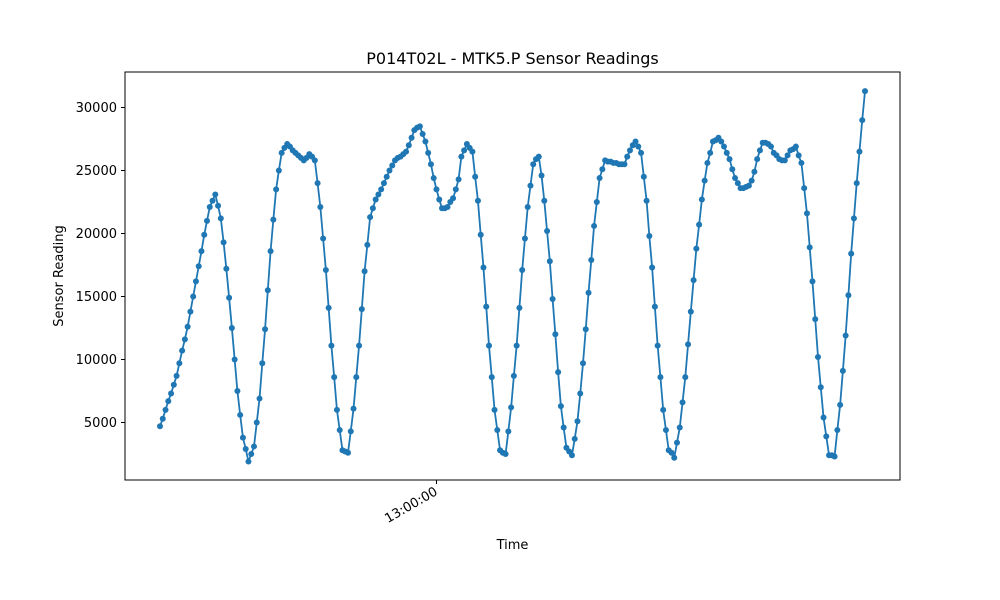  I want to click on y-tick-label: 15000, so click(96, 297).